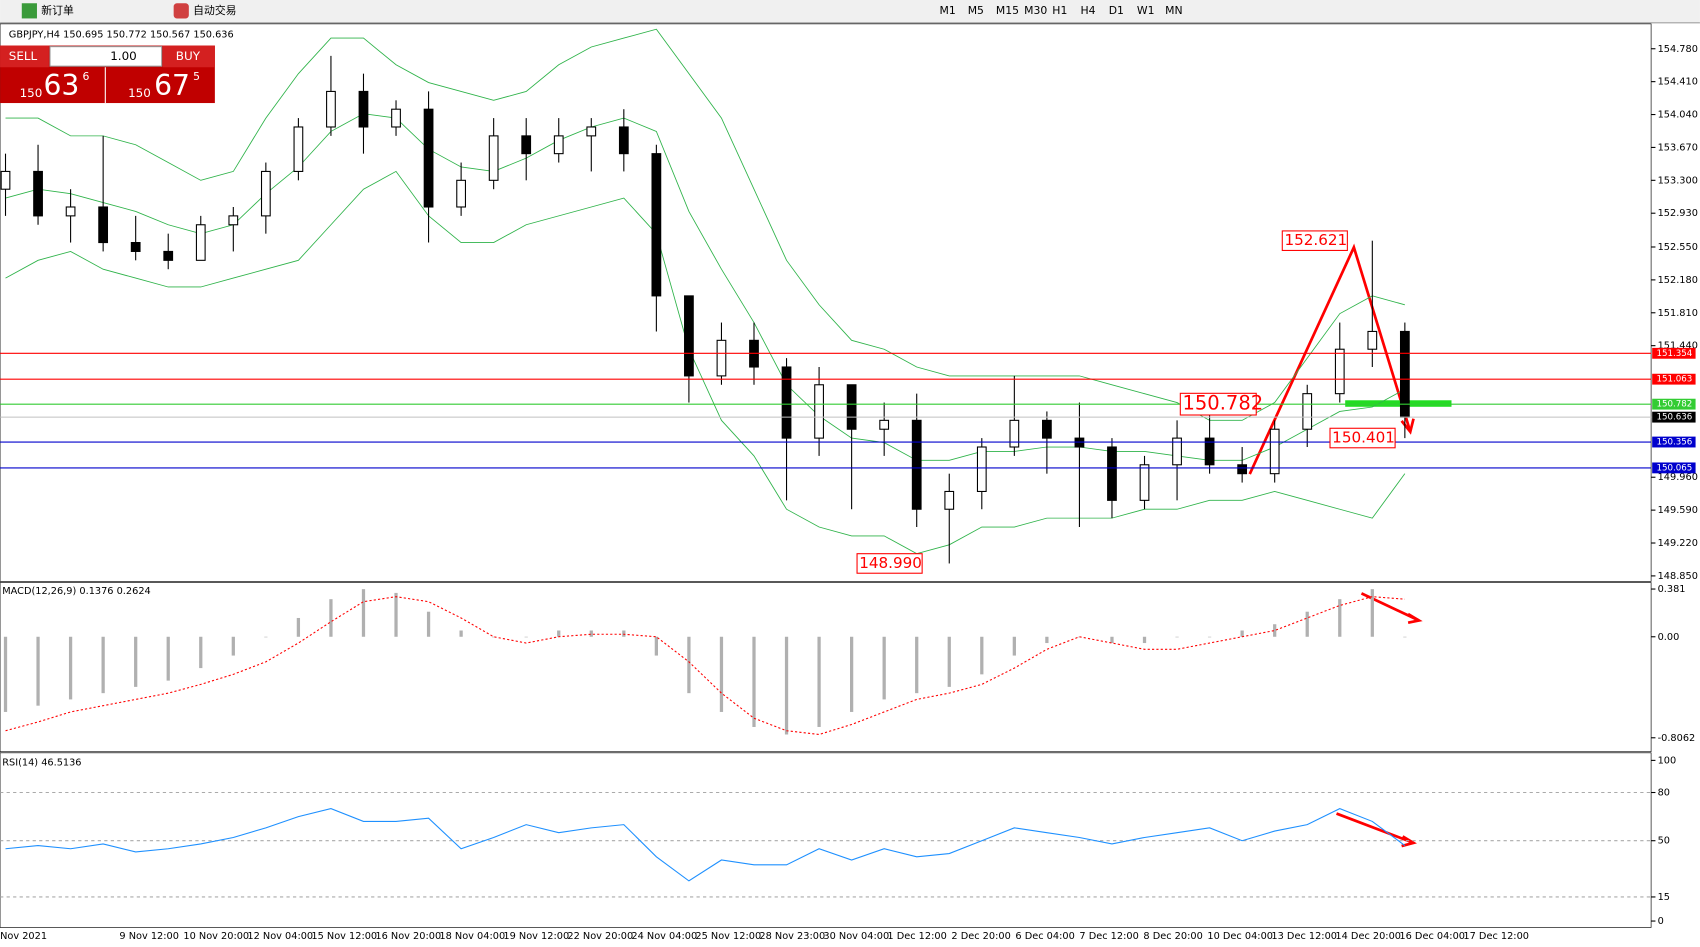  I want to click on timeframe: W1, so click(1146, 10).